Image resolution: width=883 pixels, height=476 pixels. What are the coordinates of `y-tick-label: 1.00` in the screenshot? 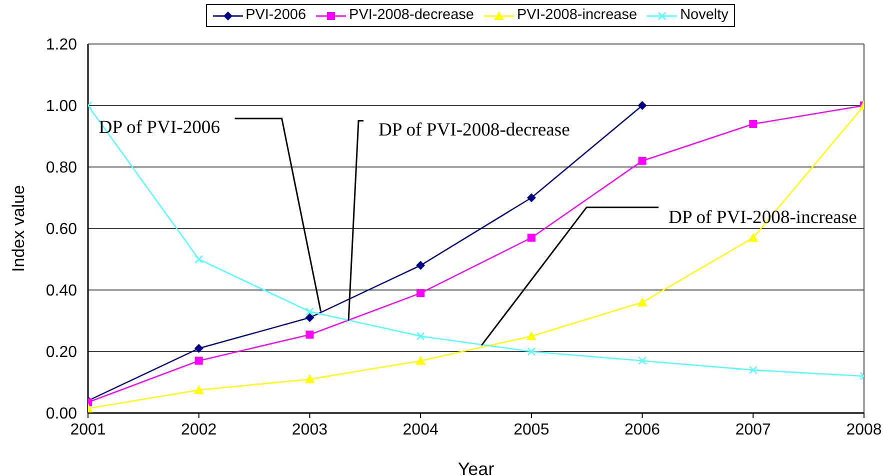 It's located at (62, 107).